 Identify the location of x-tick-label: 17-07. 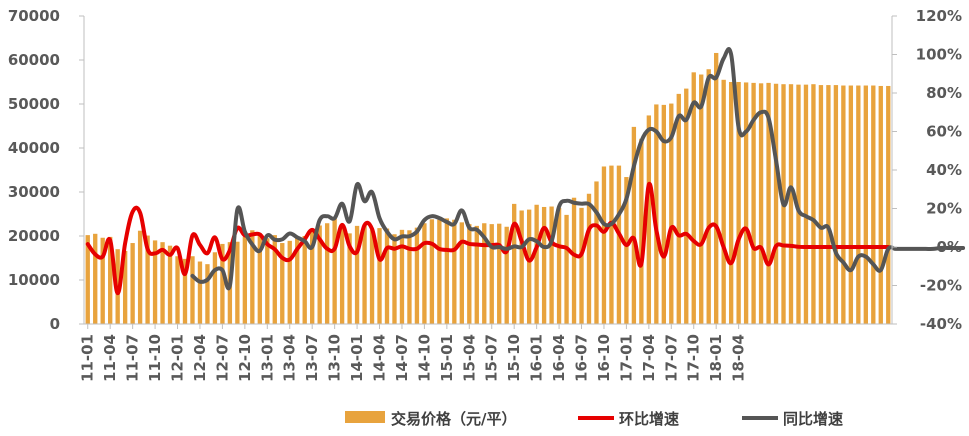
(671, 358).